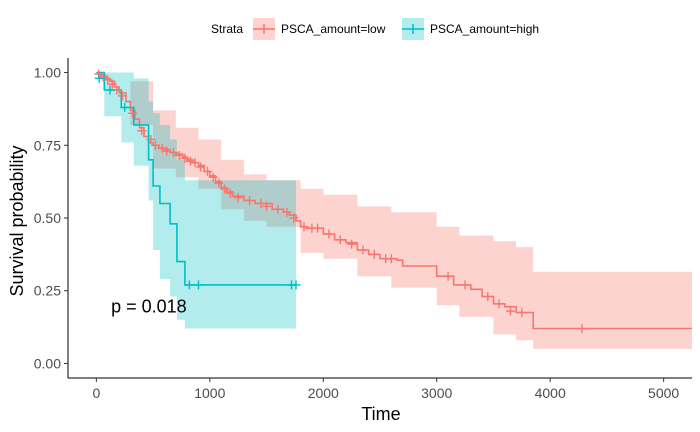 The width and height of the screenshot is (700, 432). What do you see at coordinates (550, 393) in the screenshot?
I see `x-tick-label: 4000` at bounding box center [550, 393].